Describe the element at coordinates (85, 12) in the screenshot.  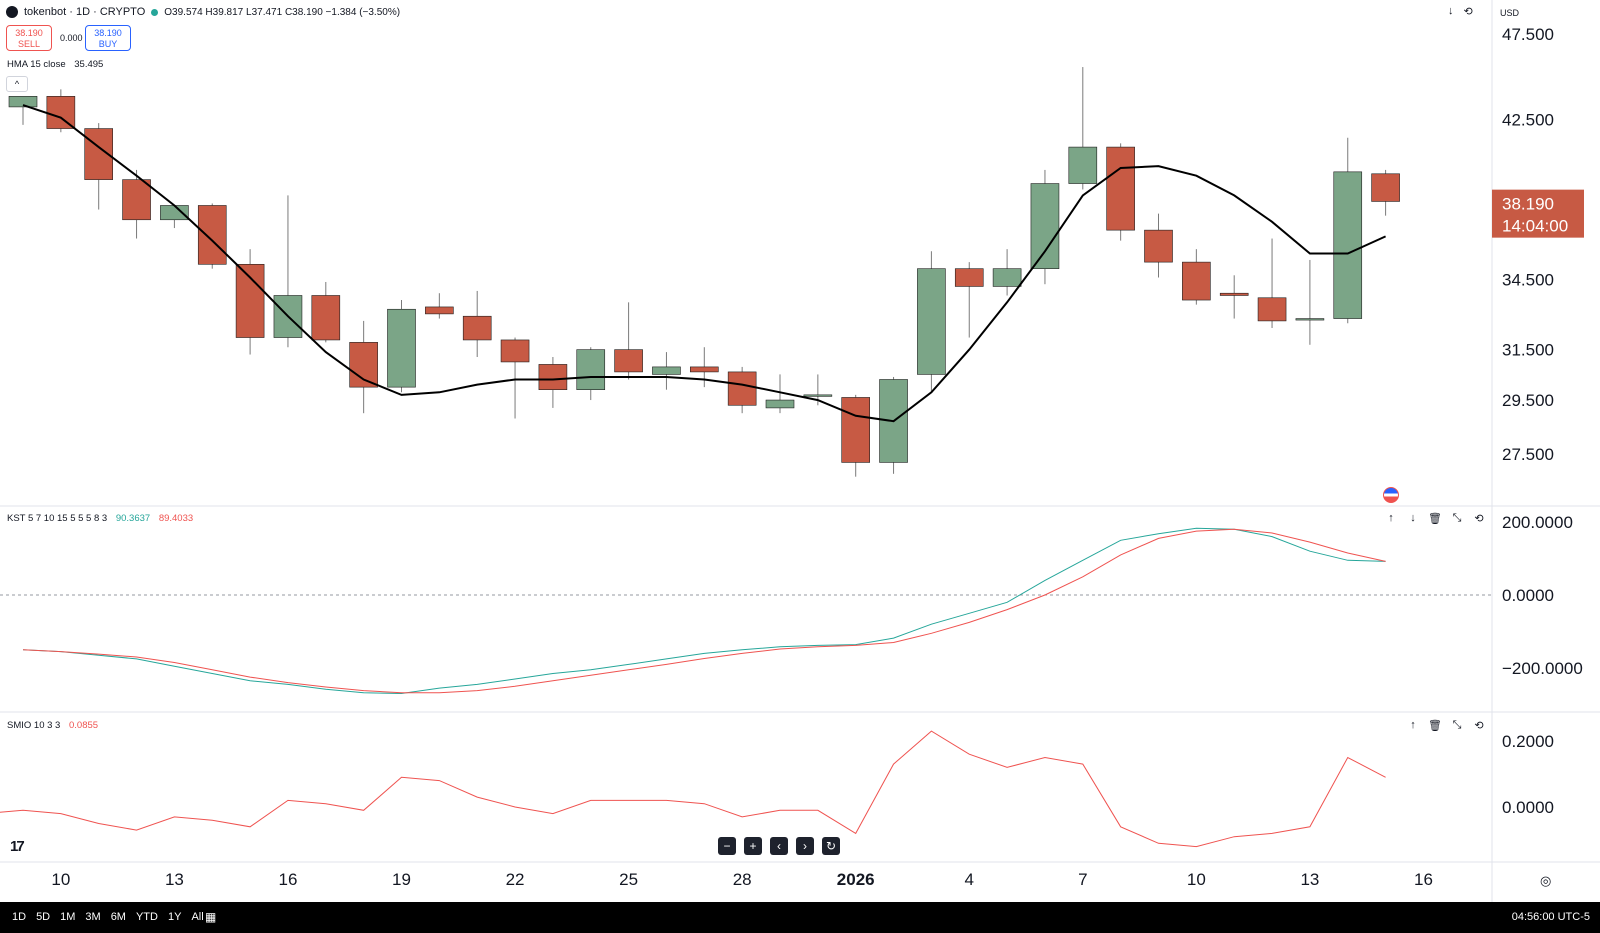
I see `symbol-title: tokenbot · 1D · CRYPTO` at that location.